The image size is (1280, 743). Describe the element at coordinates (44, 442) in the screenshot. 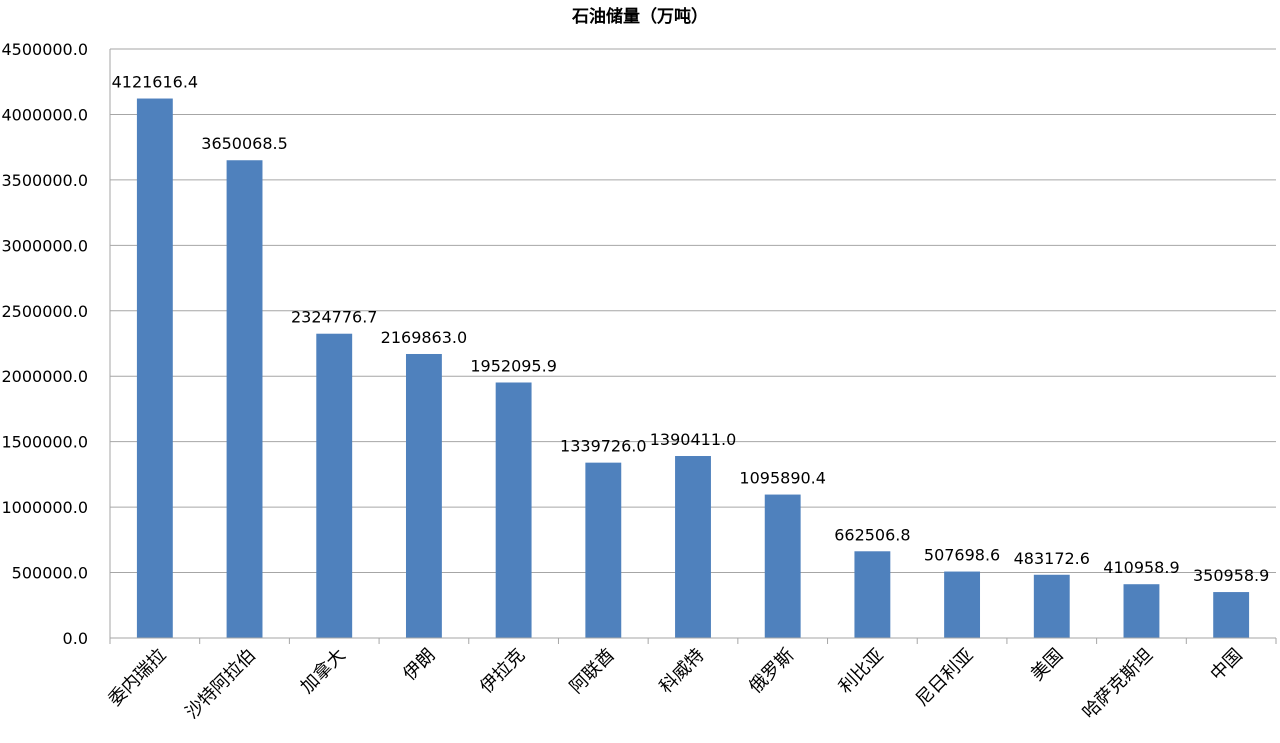

I see `y-tick-label: 1500000.0` at that location.